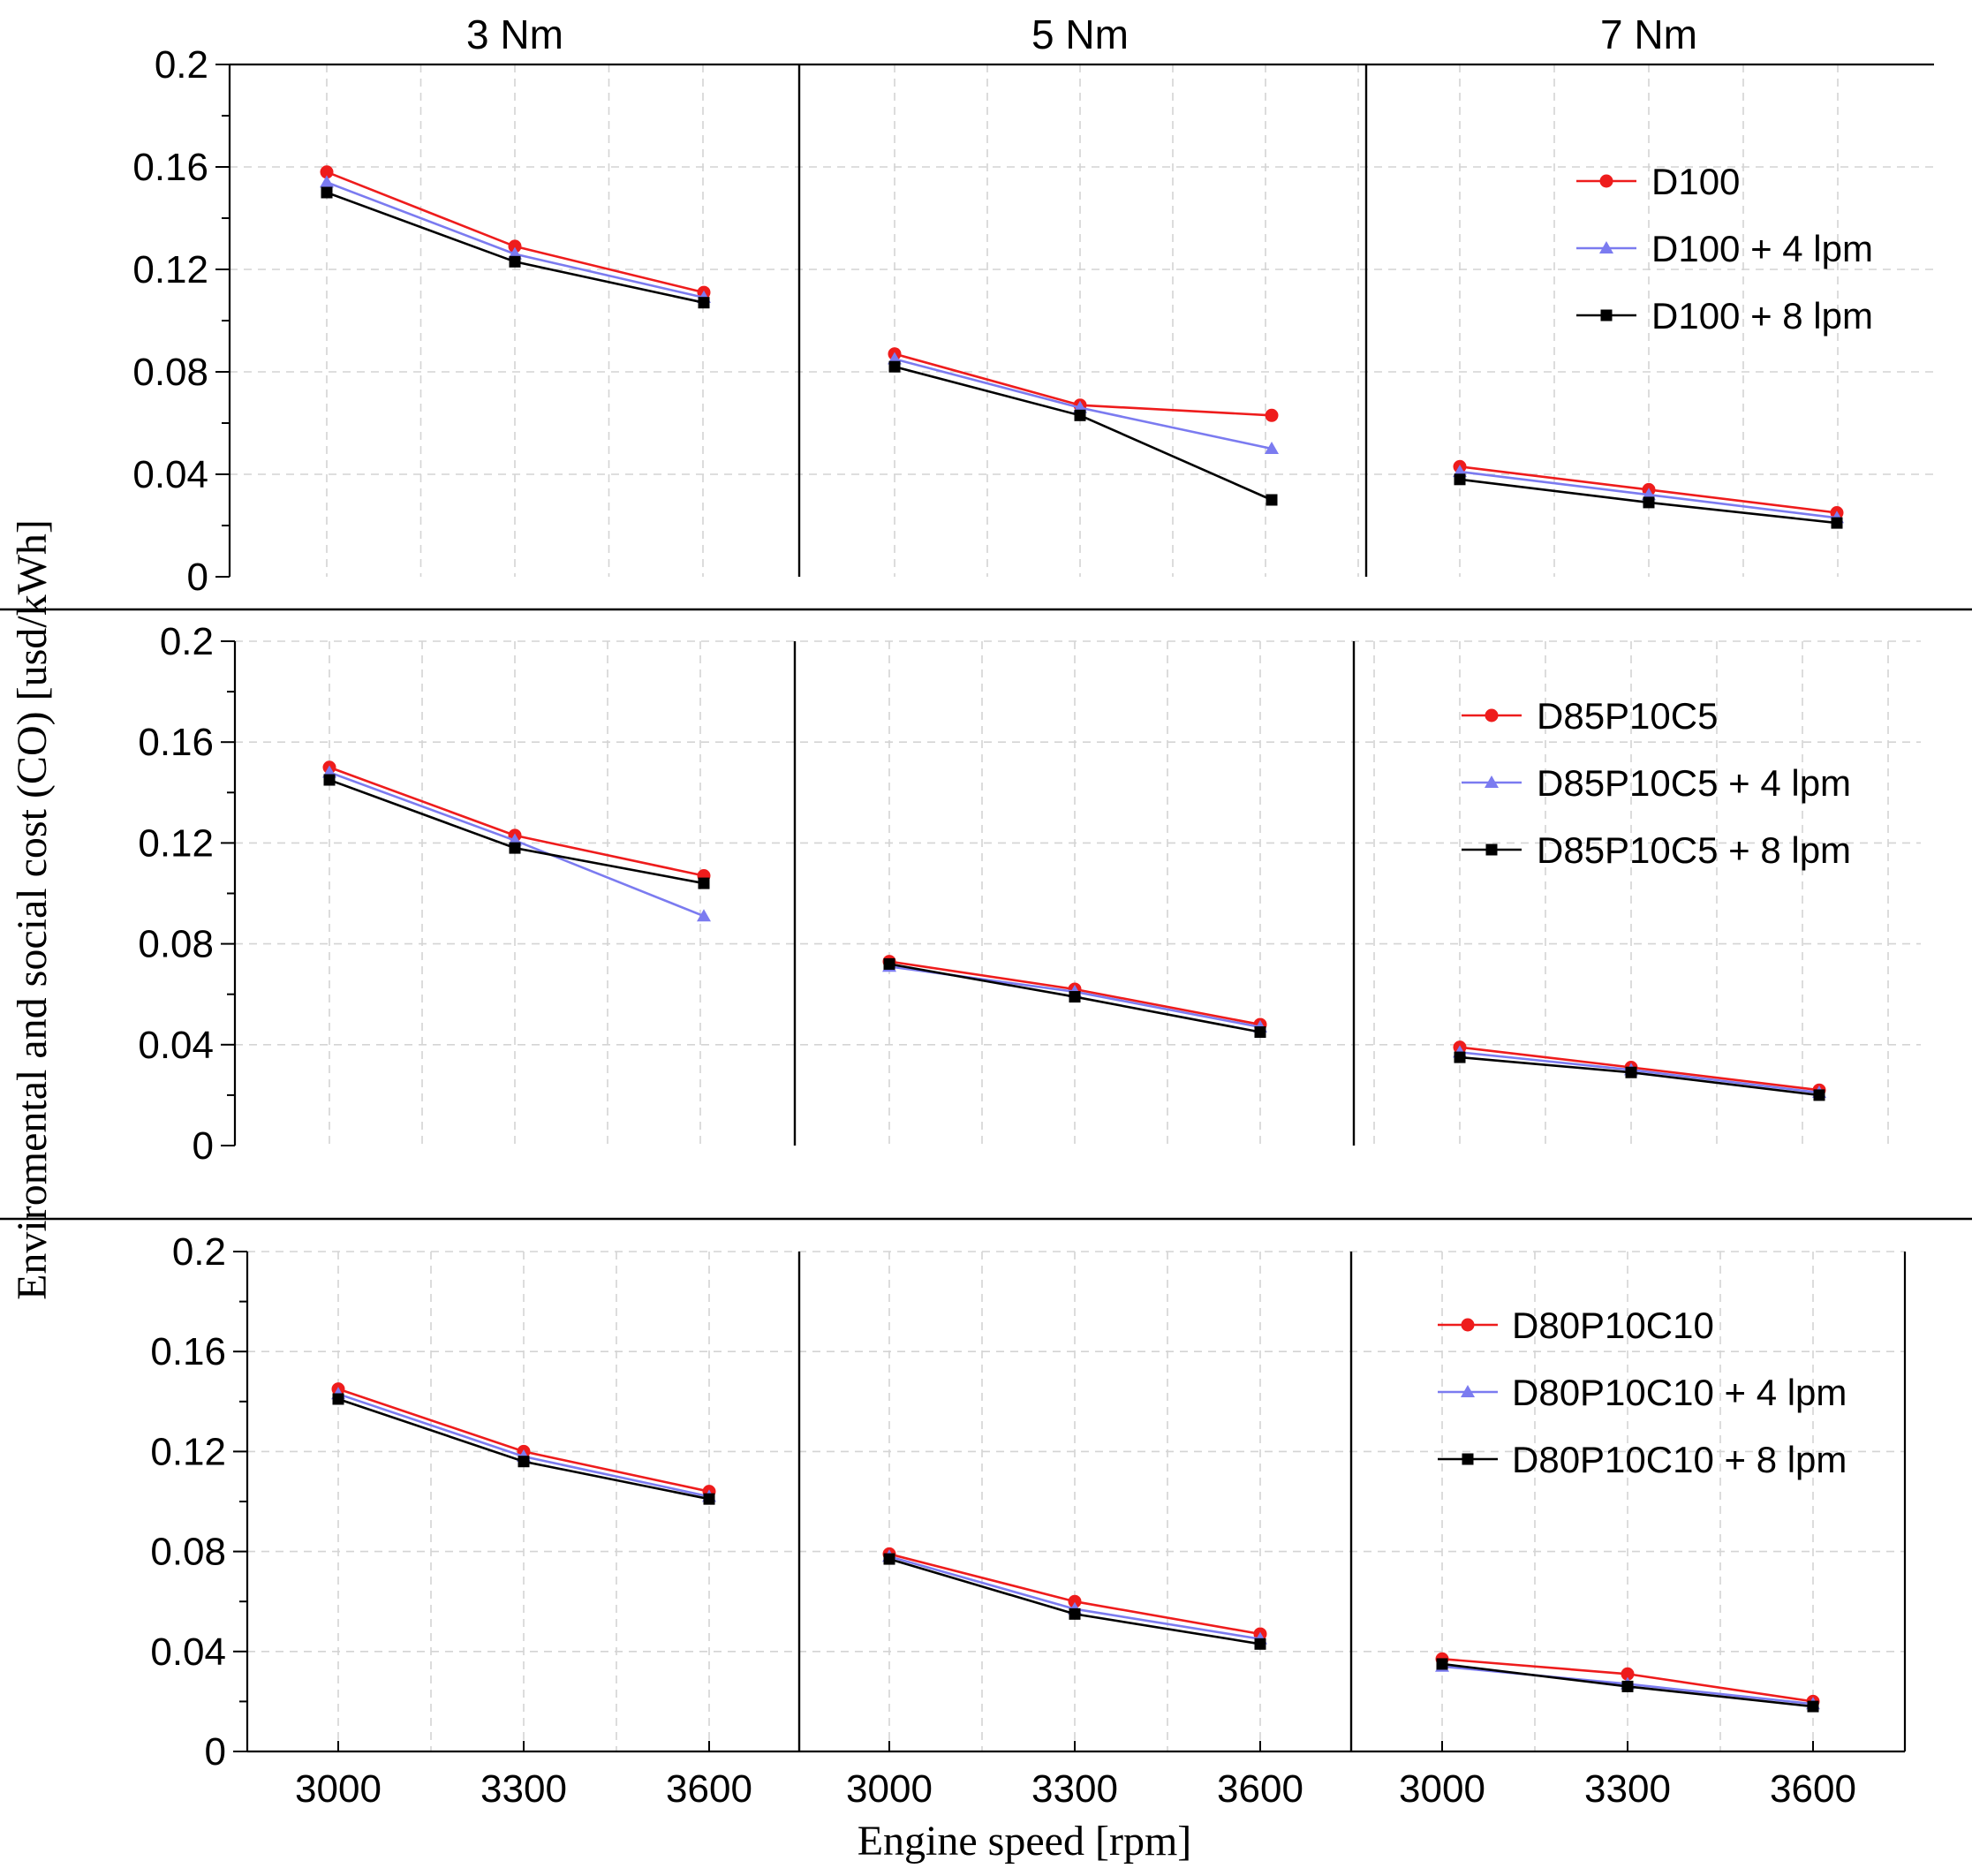  I want to click on x-tick-label-panel-1: 3600, so click(709, 1789).